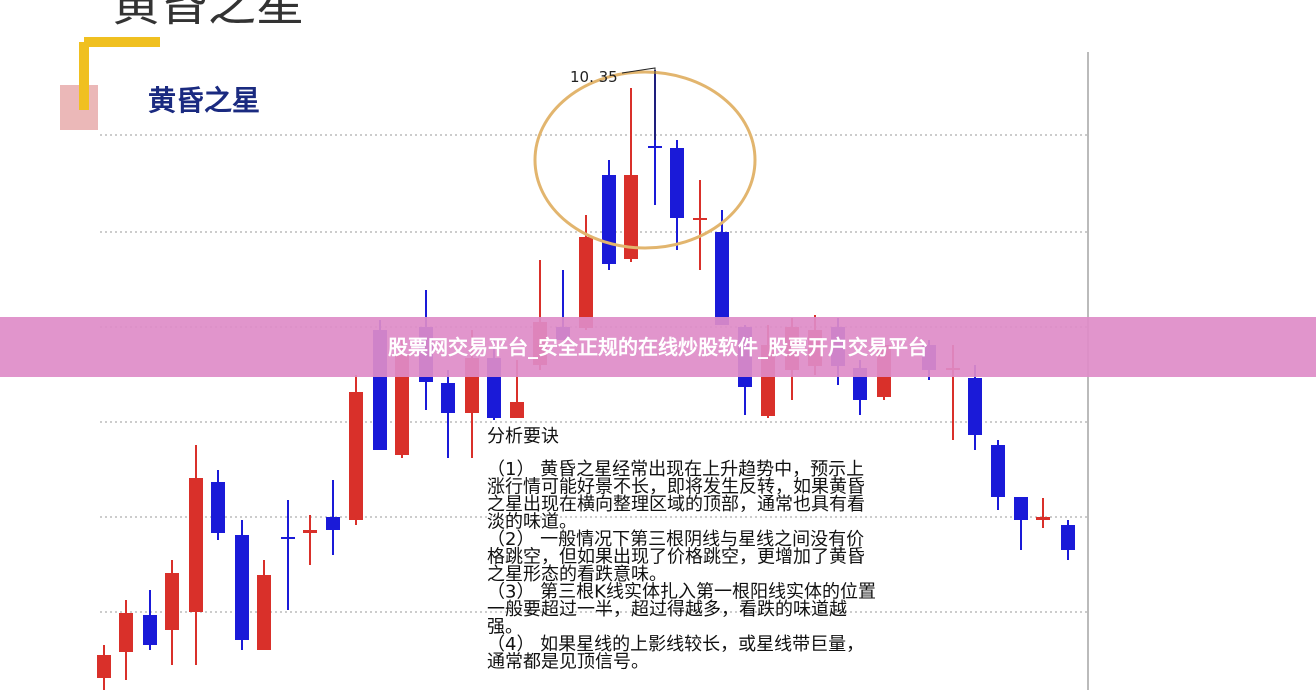 This screenshot has width=1316, height=695. Describe the element at coordinates (645, 160) in the screenshot. I see `highlight-circle` at that location.